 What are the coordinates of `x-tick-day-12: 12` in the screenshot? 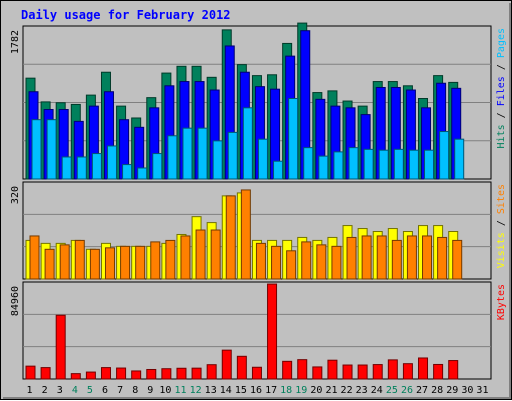 It's located at (196, 390).